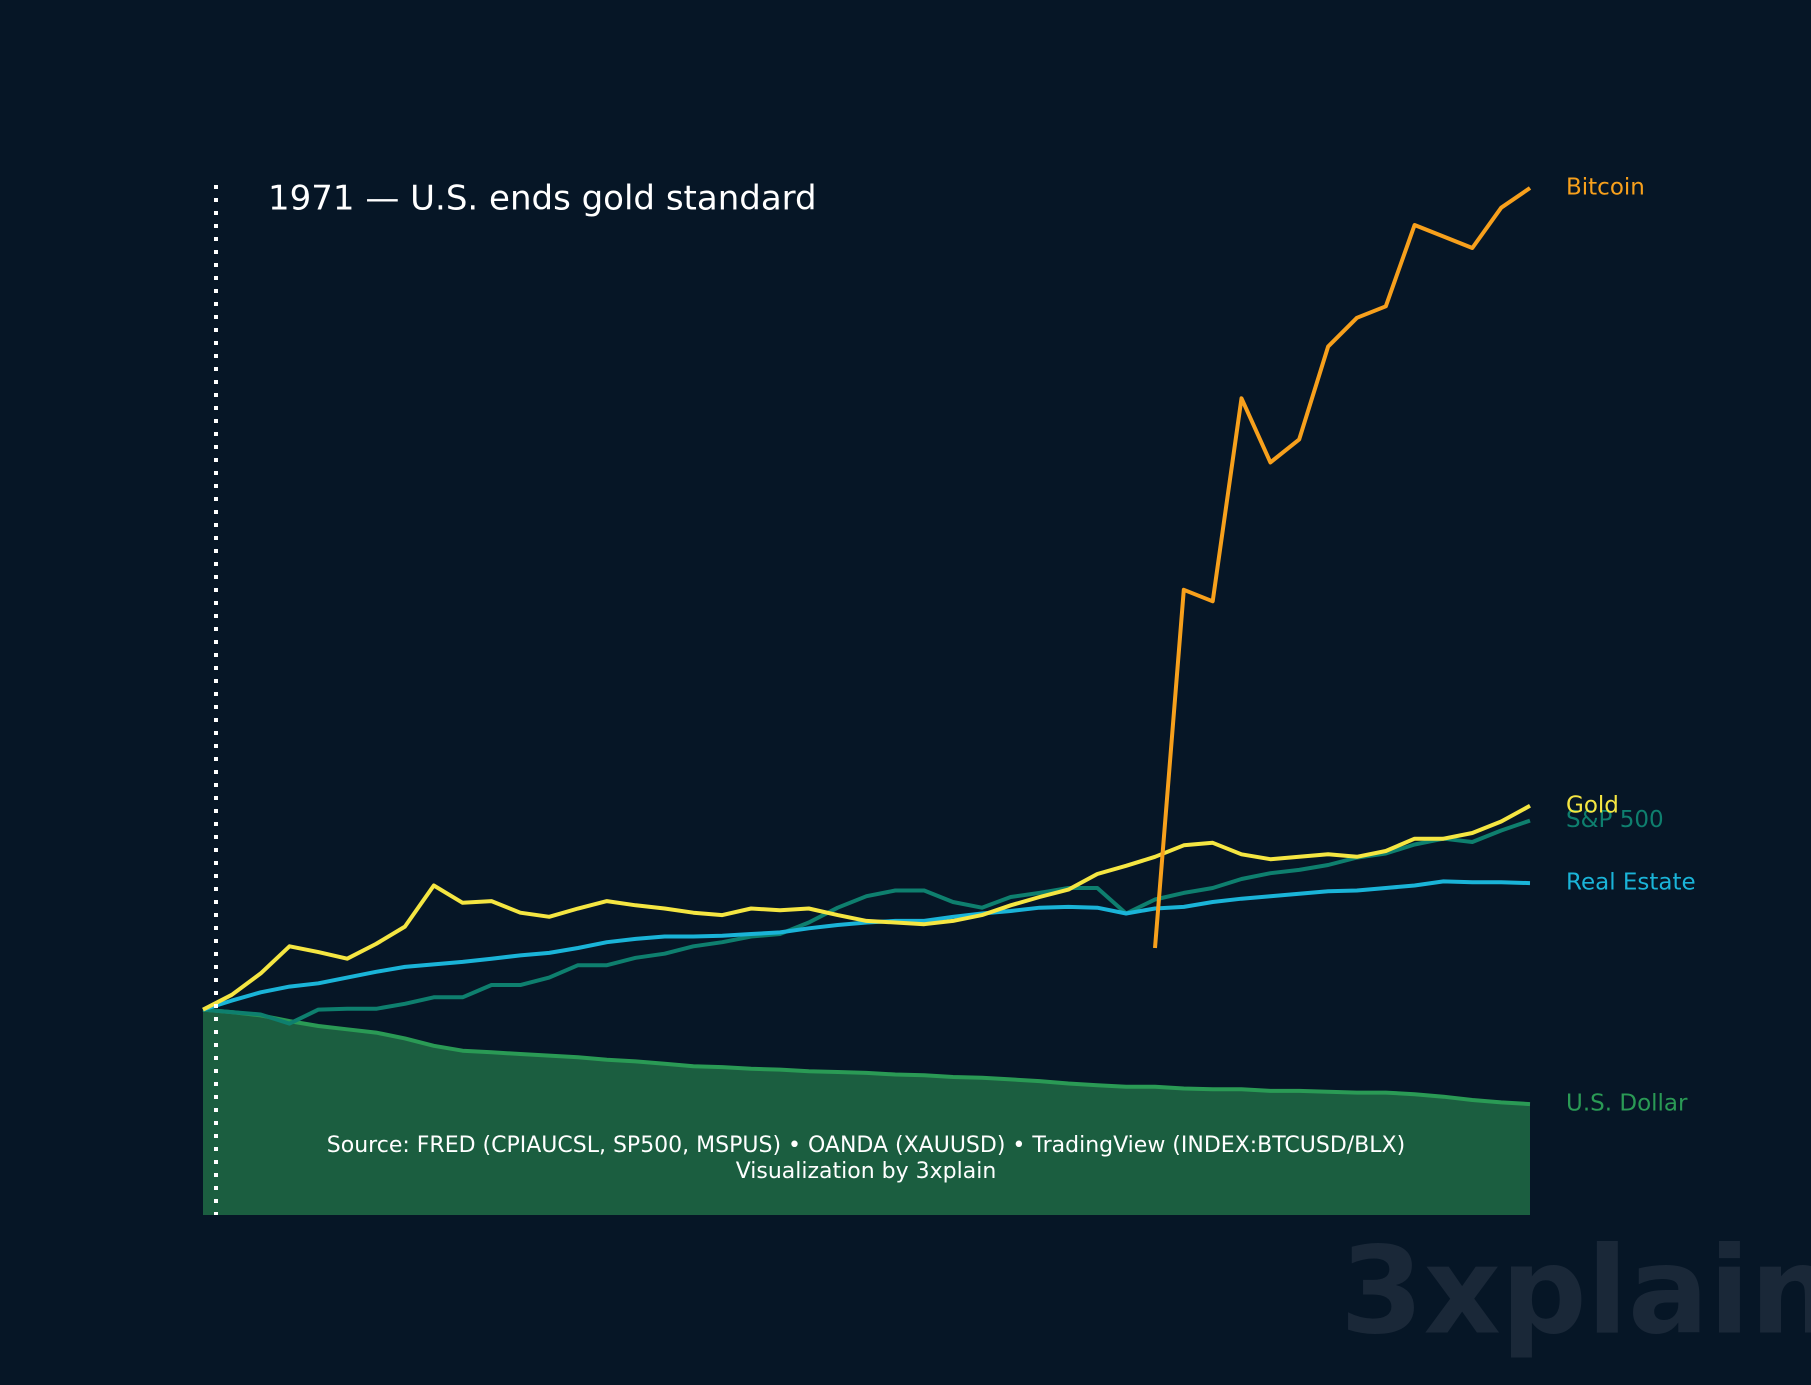 The image size is (1811, 1385). What do you see at coordinates (542, 199) in the screenshot?
I see `annotation: 1971 — U.S. ends gold standard` at bounding box center [542, 199].